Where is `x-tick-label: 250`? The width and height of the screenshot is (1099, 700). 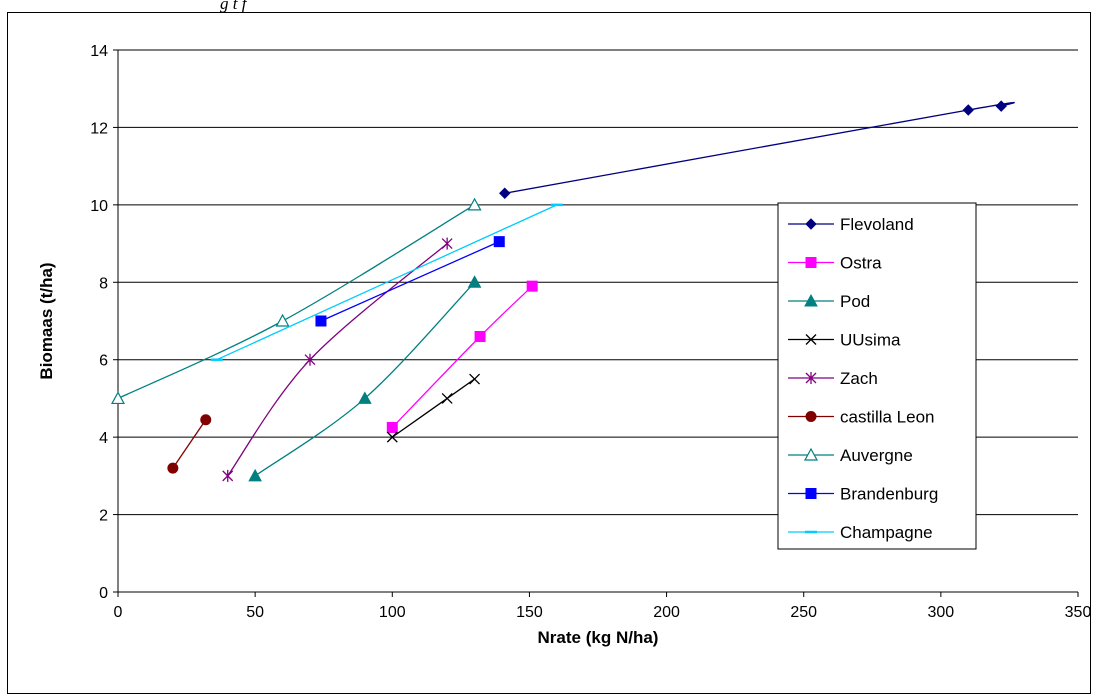 x-tick-label: 250 is located at coordinates (803, 612).